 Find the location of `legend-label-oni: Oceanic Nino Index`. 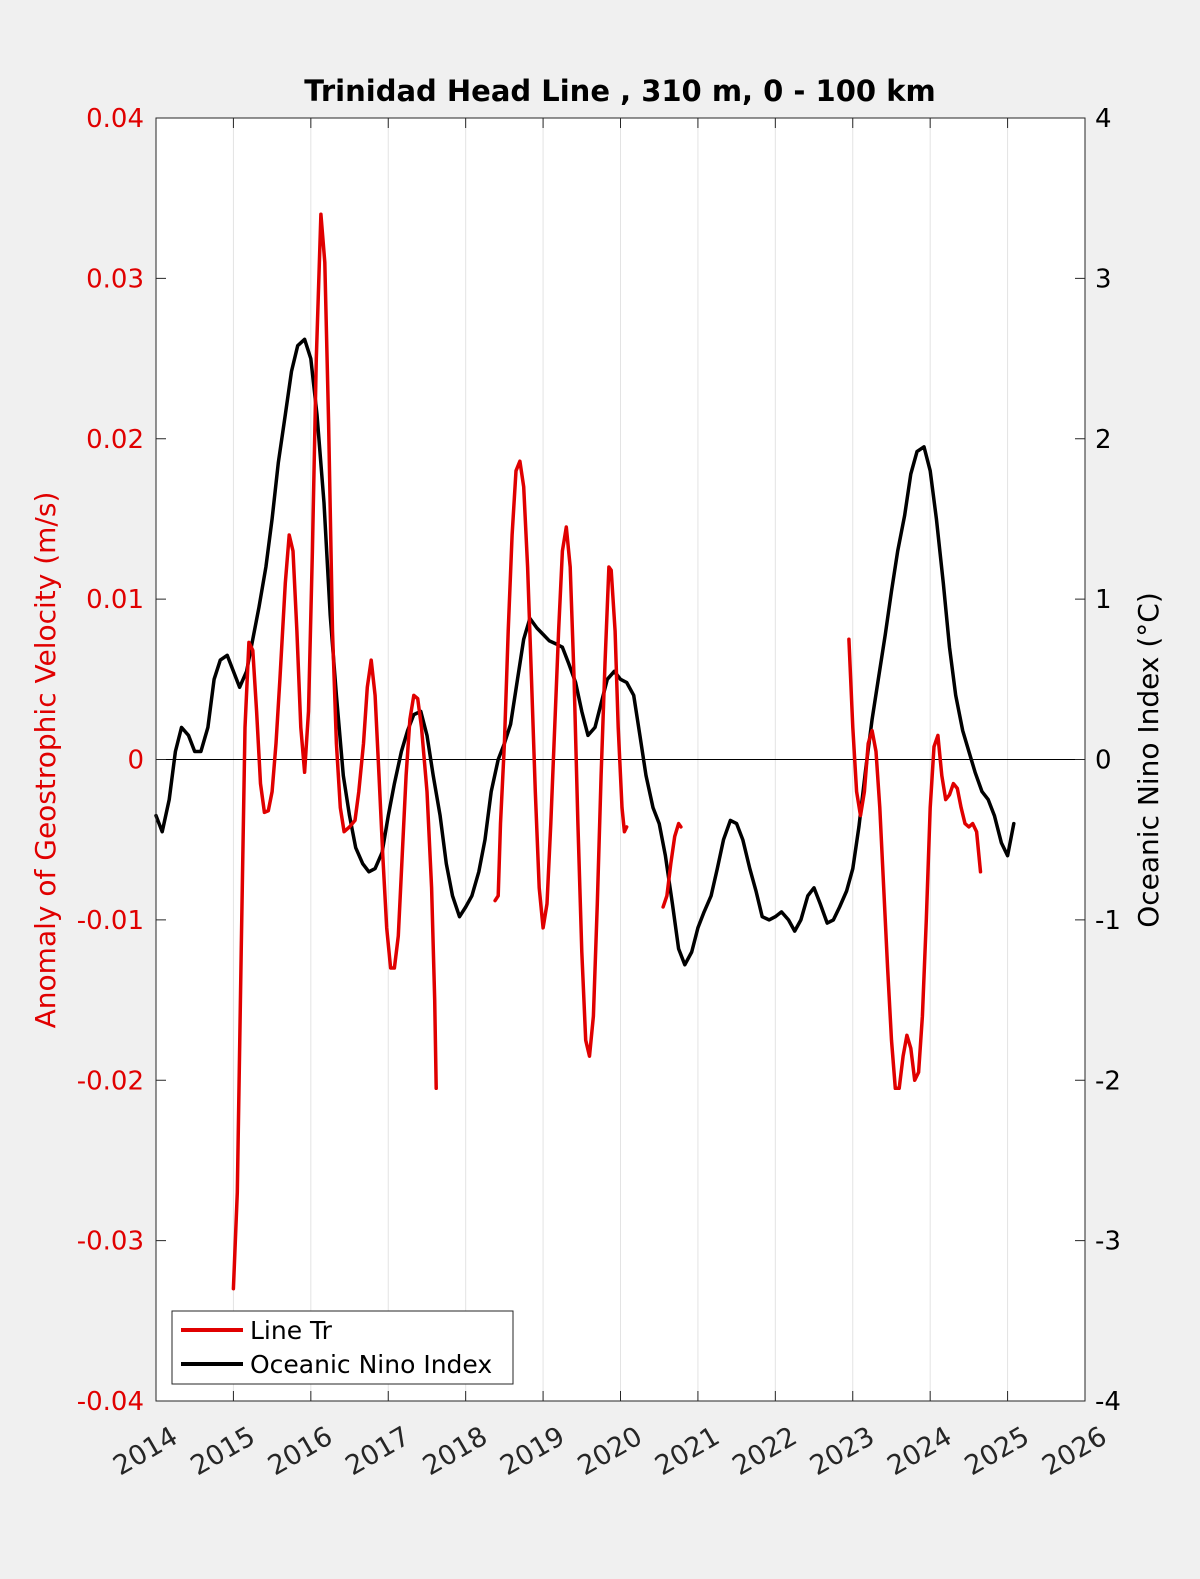

legend-label-oni: Oceanic Nino Index is located at coordinates (371, 1364).